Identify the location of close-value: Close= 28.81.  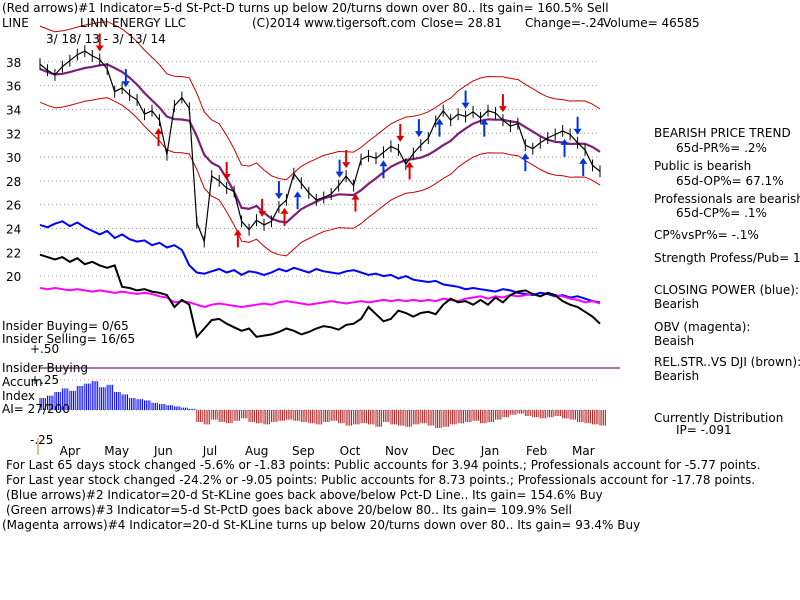
(461, 23).